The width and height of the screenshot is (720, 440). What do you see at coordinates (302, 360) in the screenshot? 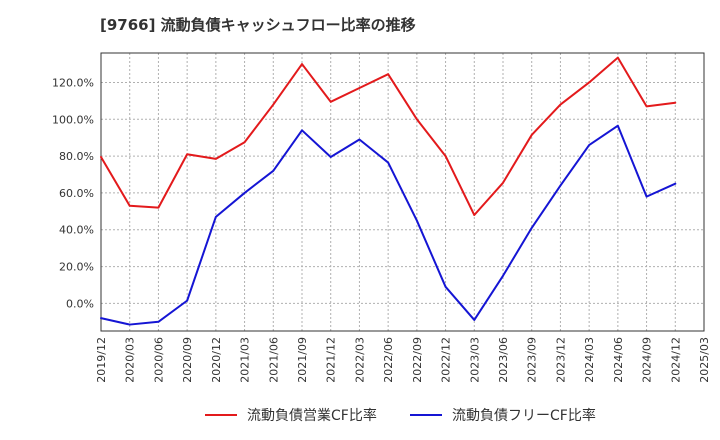
I see `x-tick-label: 2021/09` at bounding box center [302, 360].